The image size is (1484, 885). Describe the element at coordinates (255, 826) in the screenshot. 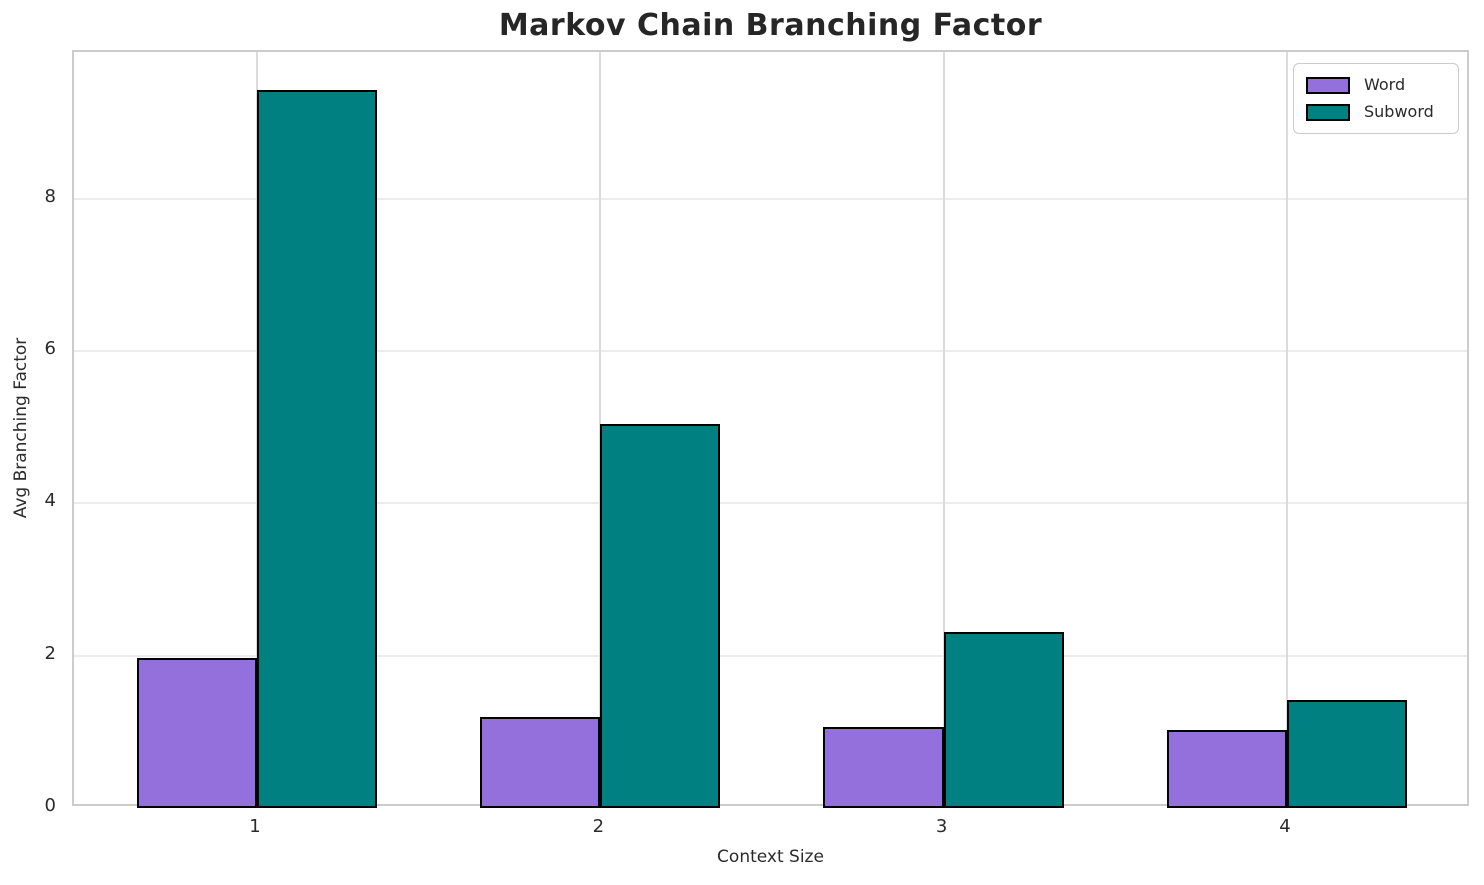

I see `x-tick-label: 1` at that location.